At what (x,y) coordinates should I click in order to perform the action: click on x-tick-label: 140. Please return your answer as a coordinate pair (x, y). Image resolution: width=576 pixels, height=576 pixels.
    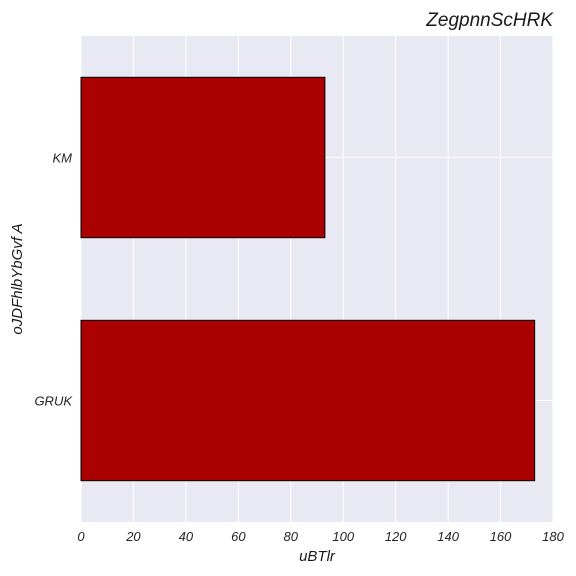
    Looking at the image, I should click on (448, 536).